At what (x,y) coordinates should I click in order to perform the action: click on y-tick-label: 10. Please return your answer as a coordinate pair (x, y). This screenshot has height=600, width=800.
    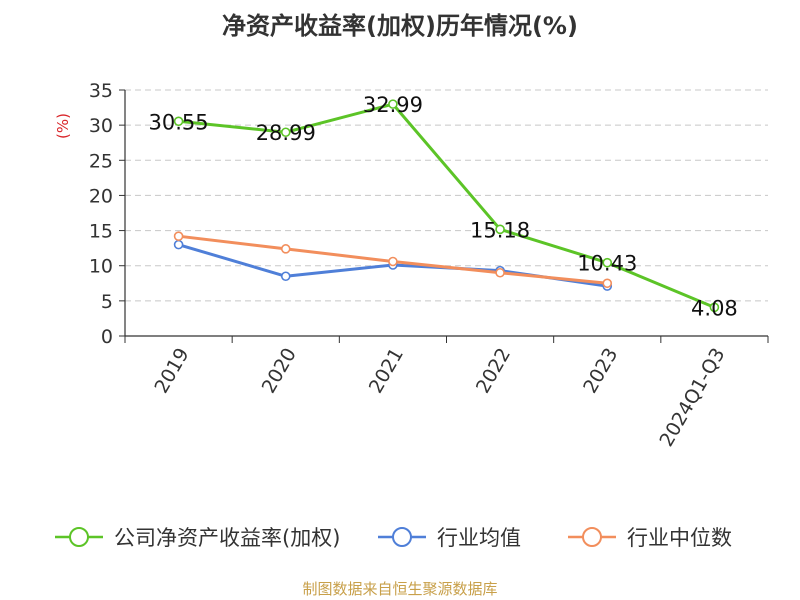
    Looking at the image, I should click on (101, 267).